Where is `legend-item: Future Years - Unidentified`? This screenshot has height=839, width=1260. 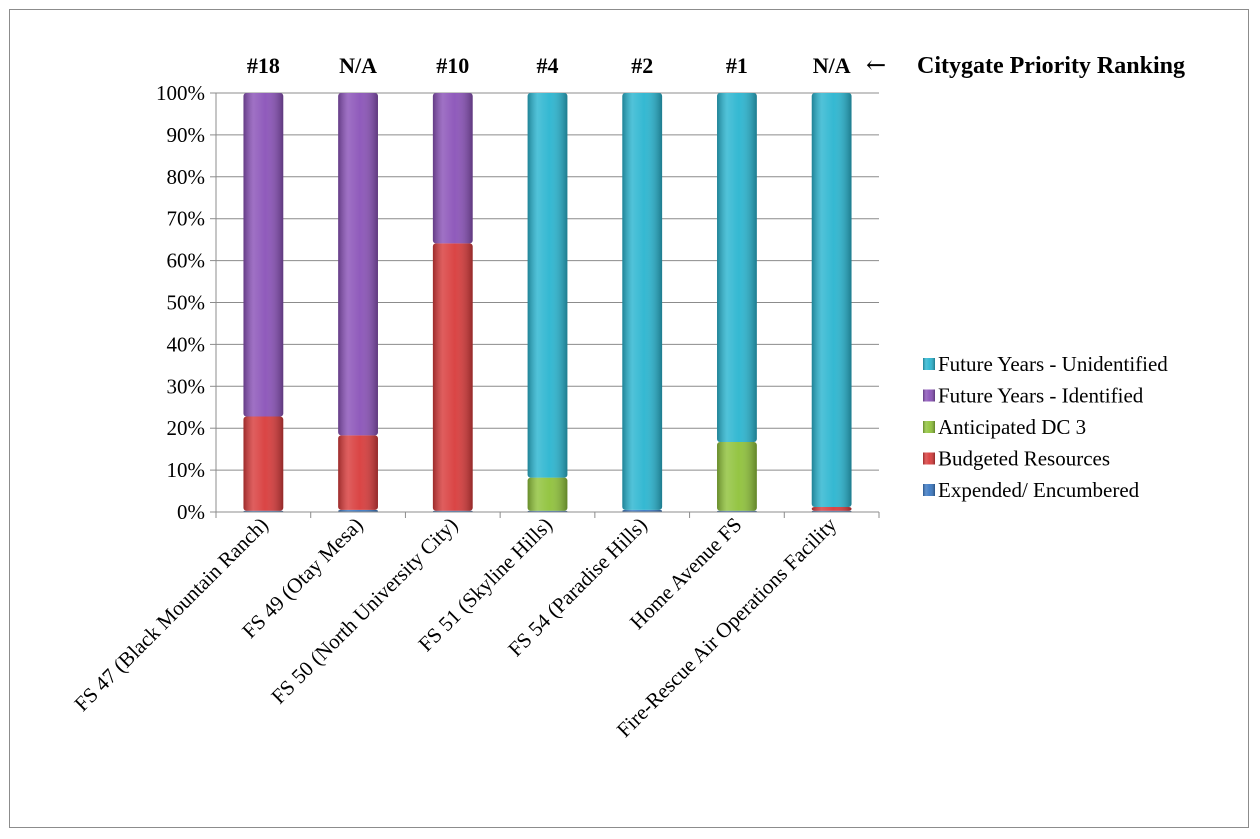
legend-item: Future Years - Unidentified is located at coordinates (1045, 364).